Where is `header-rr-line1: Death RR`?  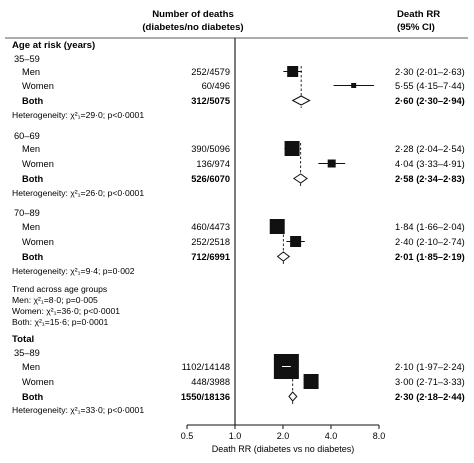 header-rr-line1: Death RR is located at coordinates (418, 14).